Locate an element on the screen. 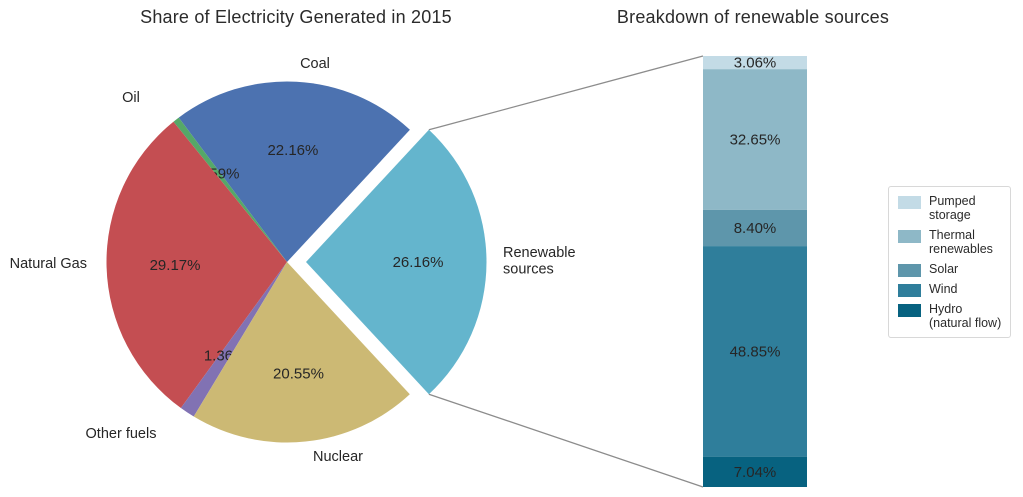  legend-item-thermal-renewables: Thermal renewables is located at coordinates (949, 242).